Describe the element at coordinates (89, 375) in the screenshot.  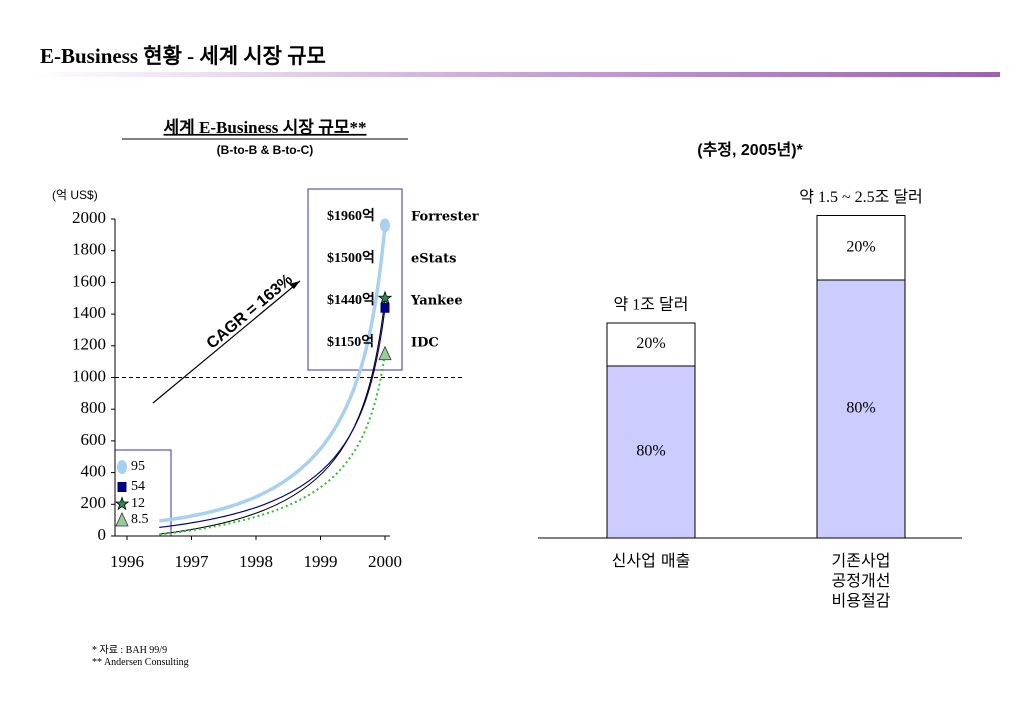
I see `y-tick-label: 1000` at that location.